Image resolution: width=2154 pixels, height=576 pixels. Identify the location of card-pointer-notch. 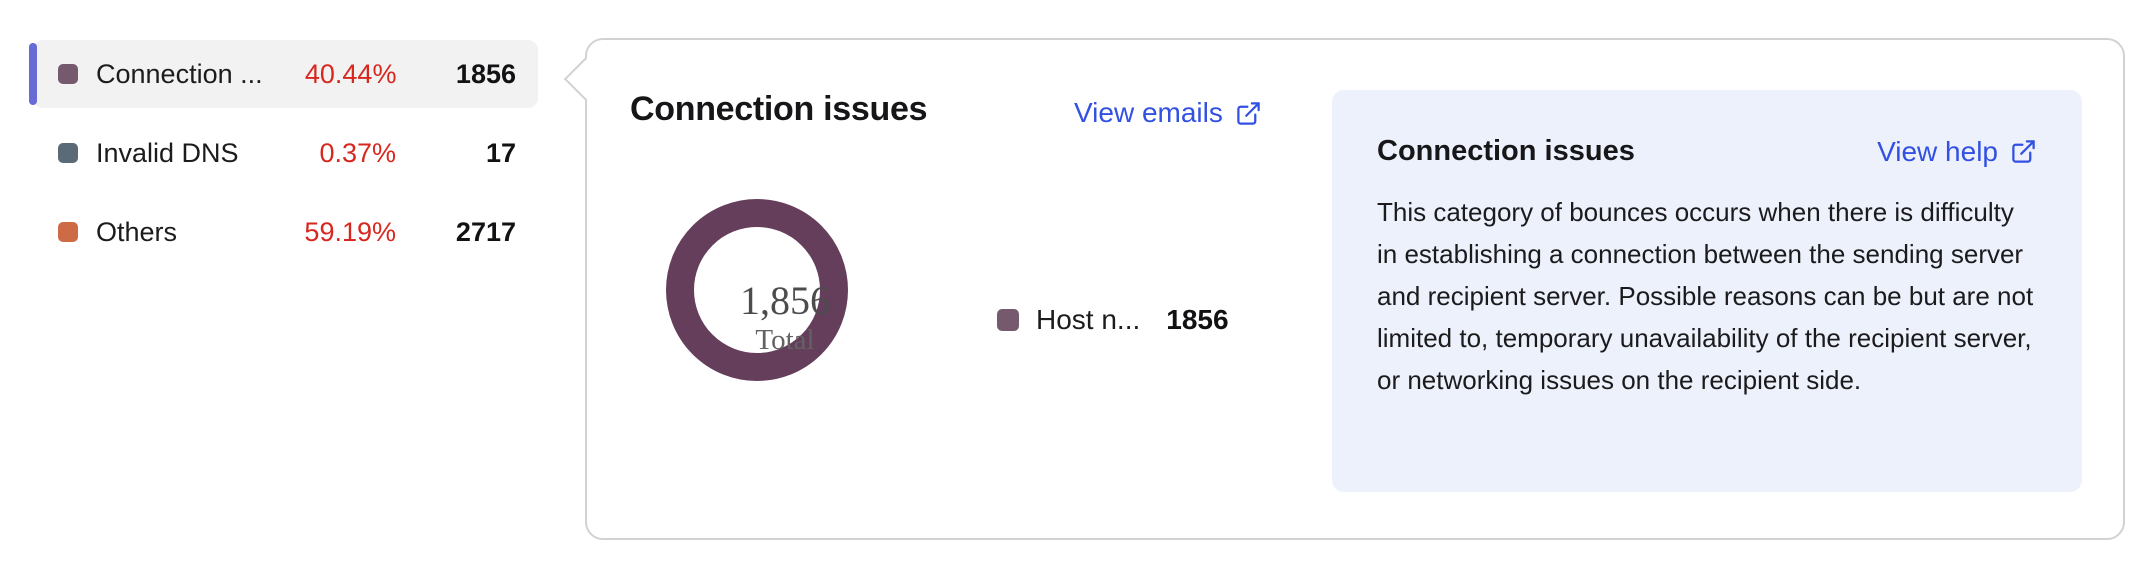
(585, 79).